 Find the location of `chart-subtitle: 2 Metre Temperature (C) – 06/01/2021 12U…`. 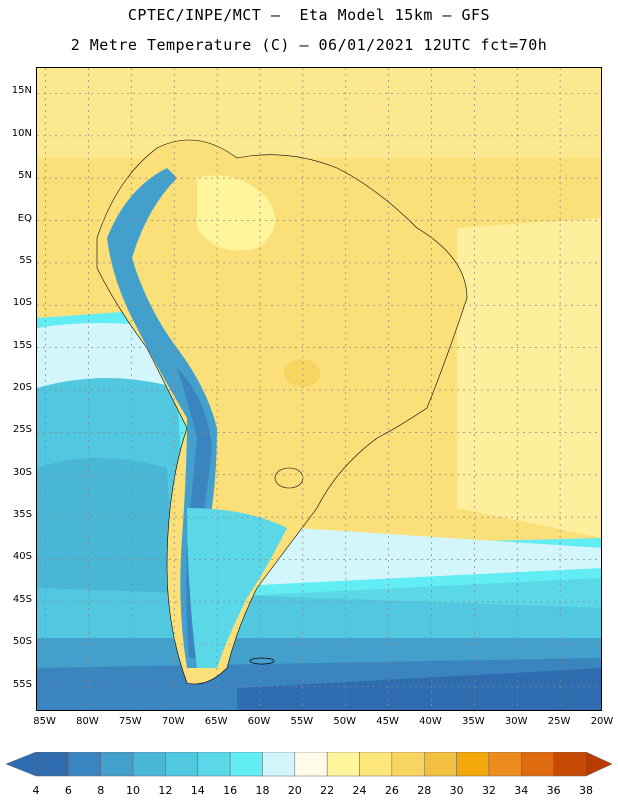

chart-subtitle: 2 Metre Temperature (C) – 06/01/2021 12U… is located at coordinates (309, 45).